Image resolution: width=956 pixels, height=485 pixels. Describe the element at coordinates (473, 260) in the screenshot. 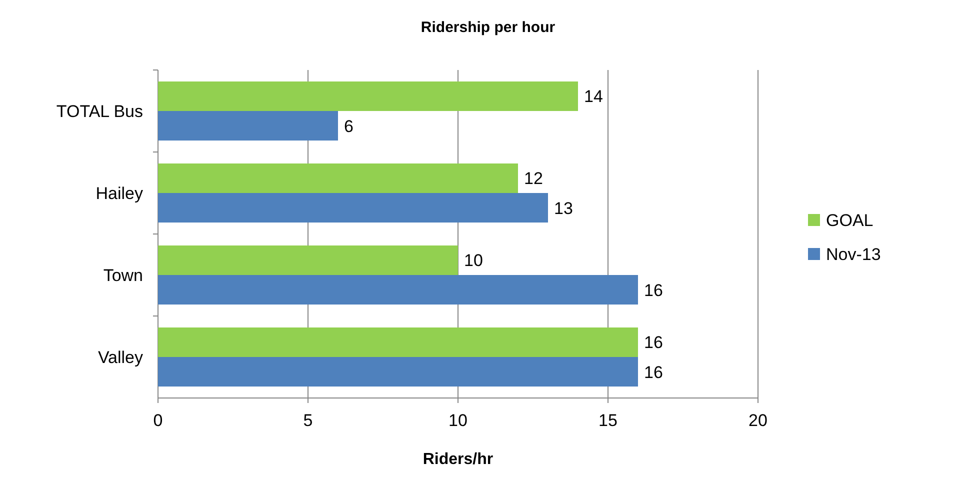

I see `data-label: 10` at that location.